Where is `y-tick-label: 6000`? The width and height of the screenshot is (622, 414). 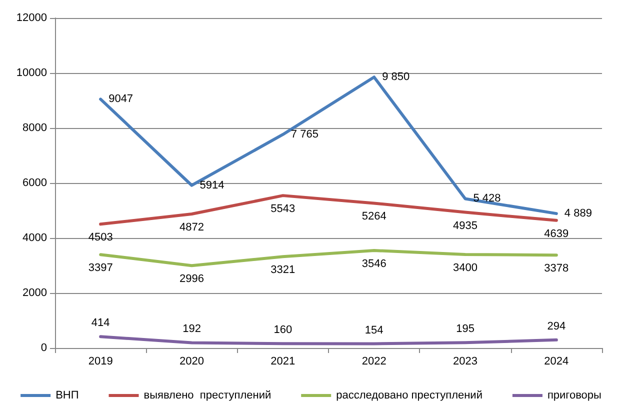 y-tick-label: 6000 is located at coordinates (34, 183).